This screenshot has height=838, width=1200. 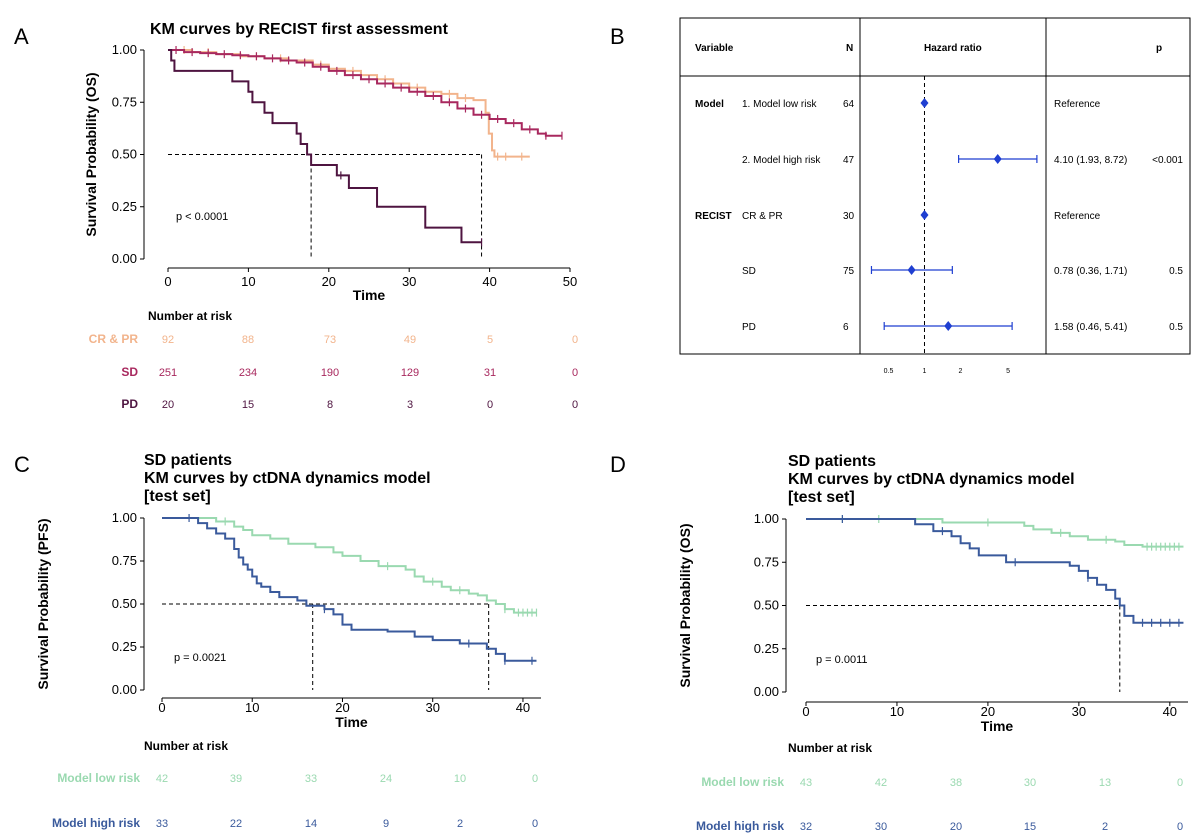 I want to click on c-x-tick-label: 40, so click(x=523, y=707).